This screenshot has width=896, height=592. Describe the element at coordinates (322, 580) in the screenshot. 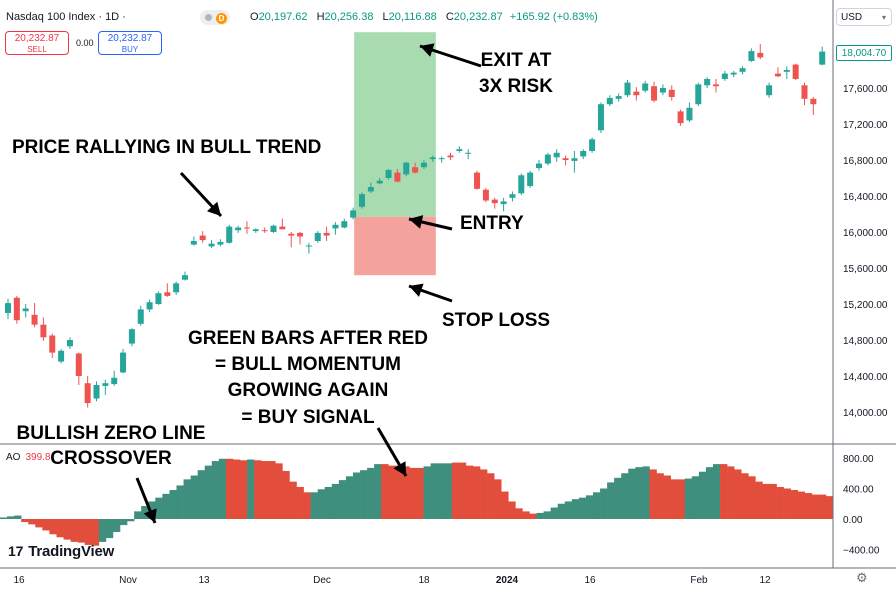

I see `time-tick-label: Dec` at that location.